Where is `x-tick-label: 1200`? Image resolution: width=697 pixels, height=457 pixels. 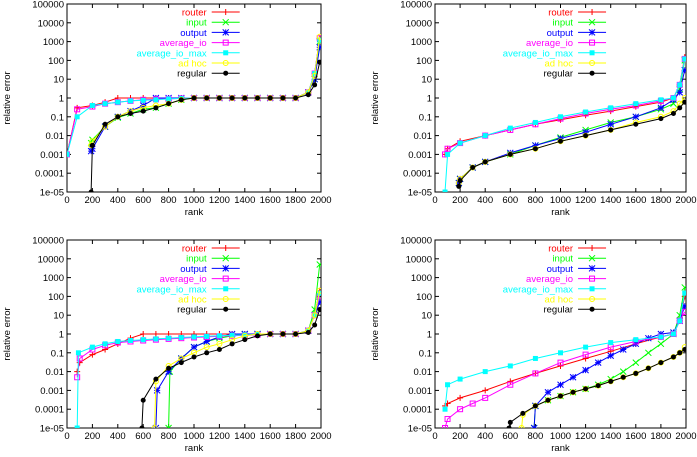
x-tick-label: 1200 is located at coordinates (219, 200).